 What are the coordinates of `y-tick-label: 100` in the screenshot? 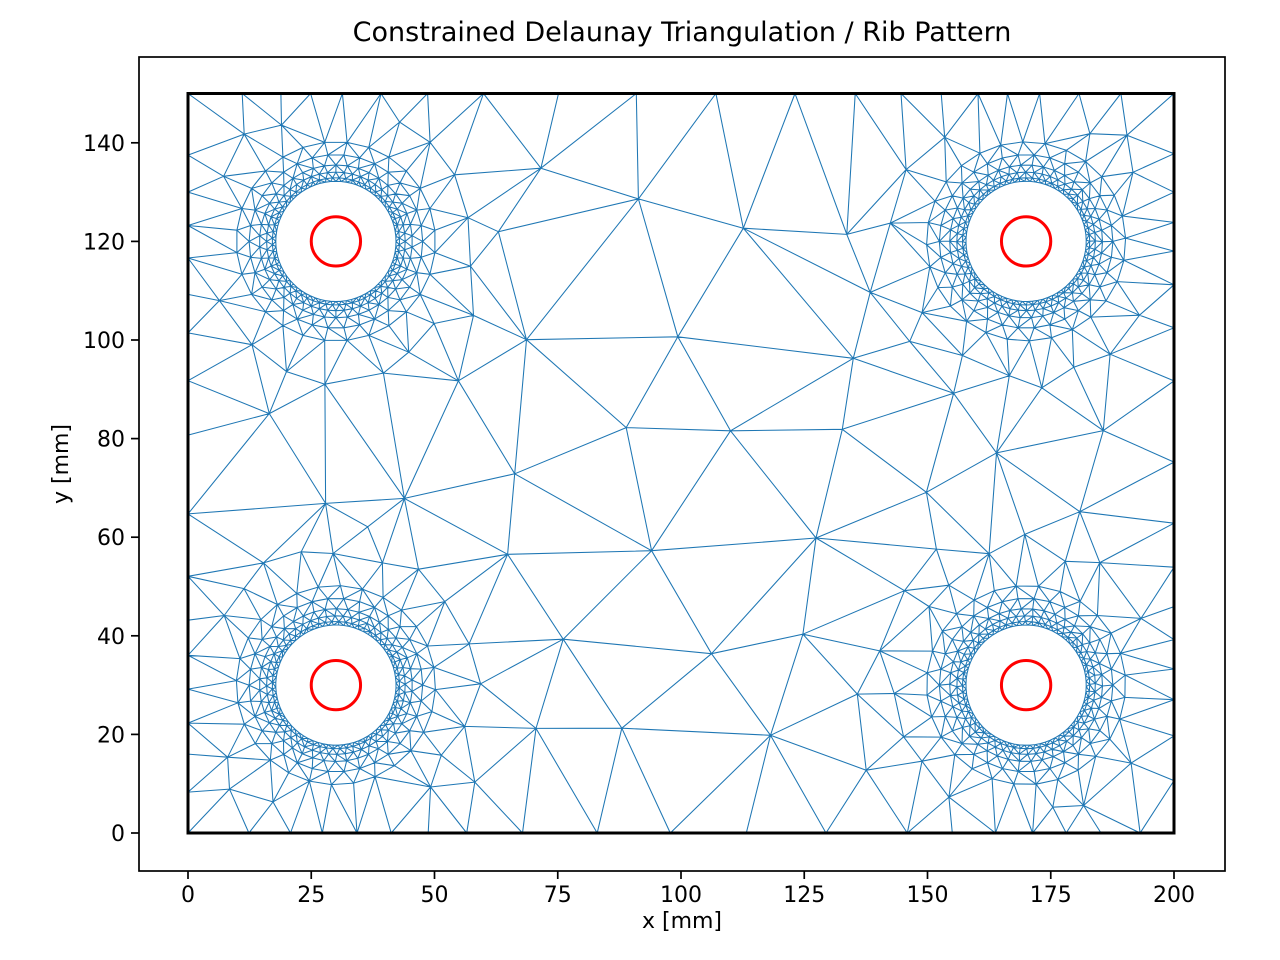 It's located at (104, 341).